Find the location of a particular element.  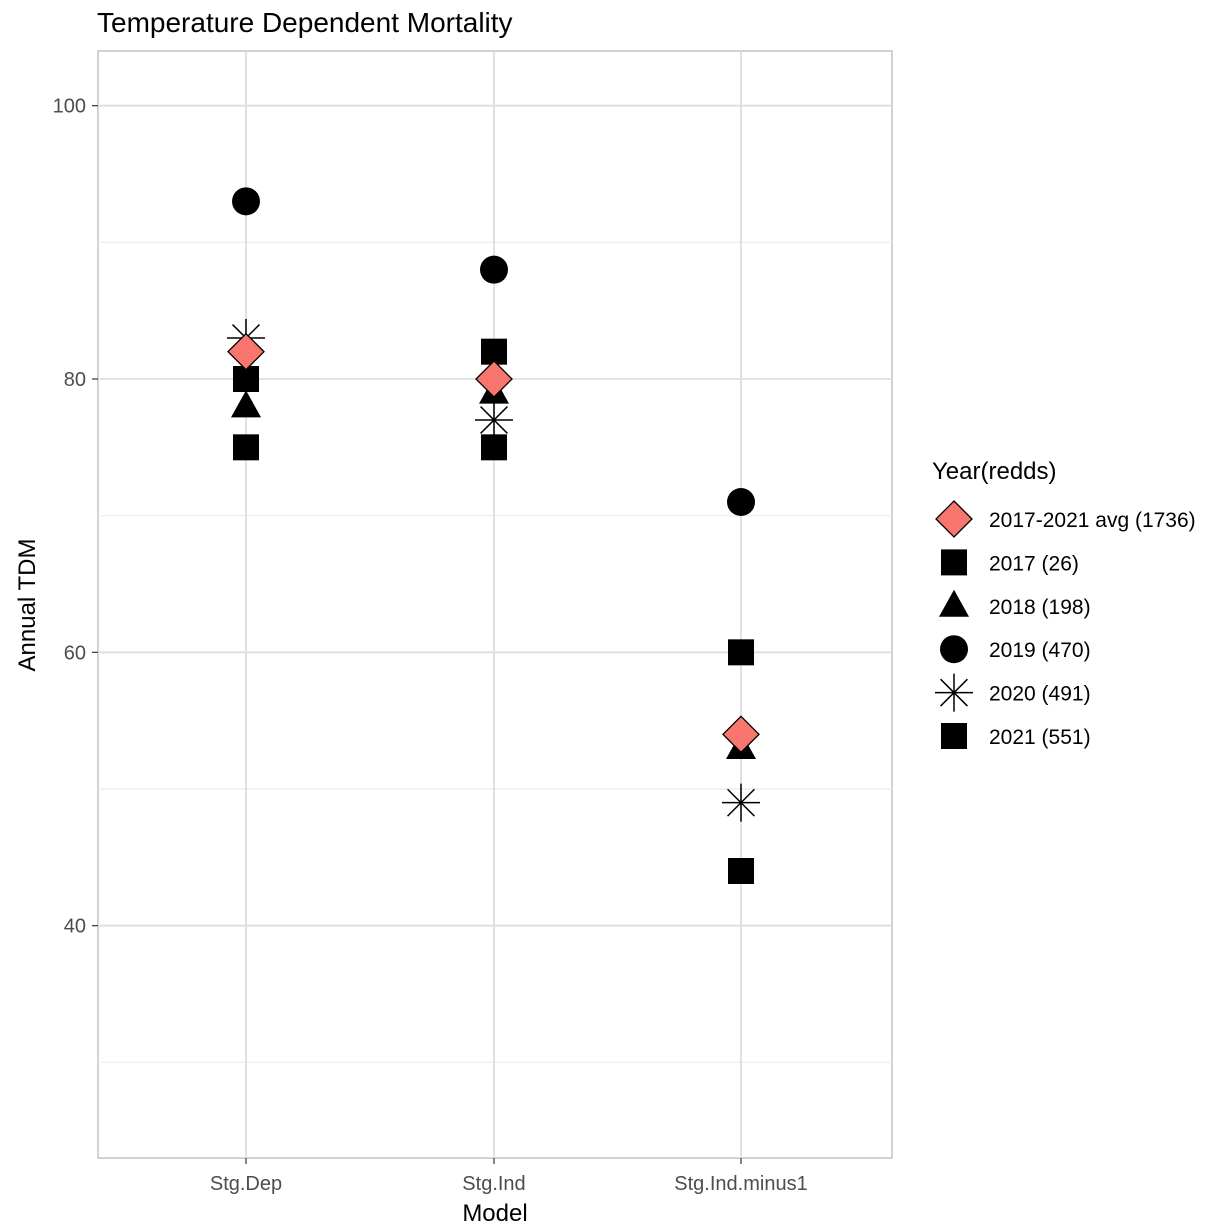

legend-label: 2017 (26) is located at coordinates (1034, 563).